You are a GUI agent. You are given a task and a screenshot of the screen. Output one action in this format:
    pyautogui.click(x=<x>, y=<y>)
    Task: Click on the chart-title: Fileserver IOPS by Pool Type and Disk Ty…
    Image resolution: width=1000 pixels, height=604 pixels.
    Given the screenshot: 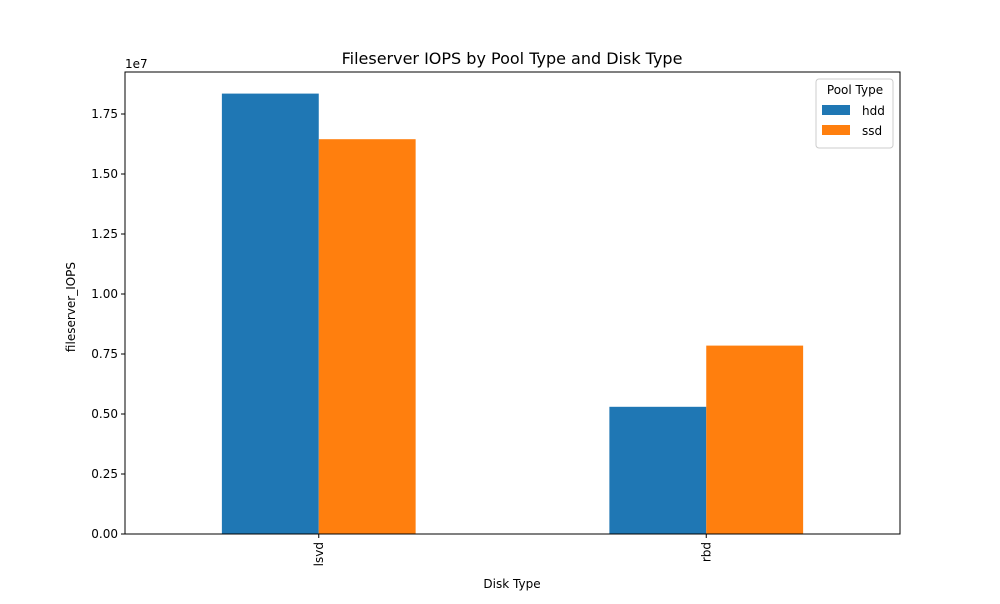 What is the action you would take?
    pyautogui.click(x=512, y=58)
    